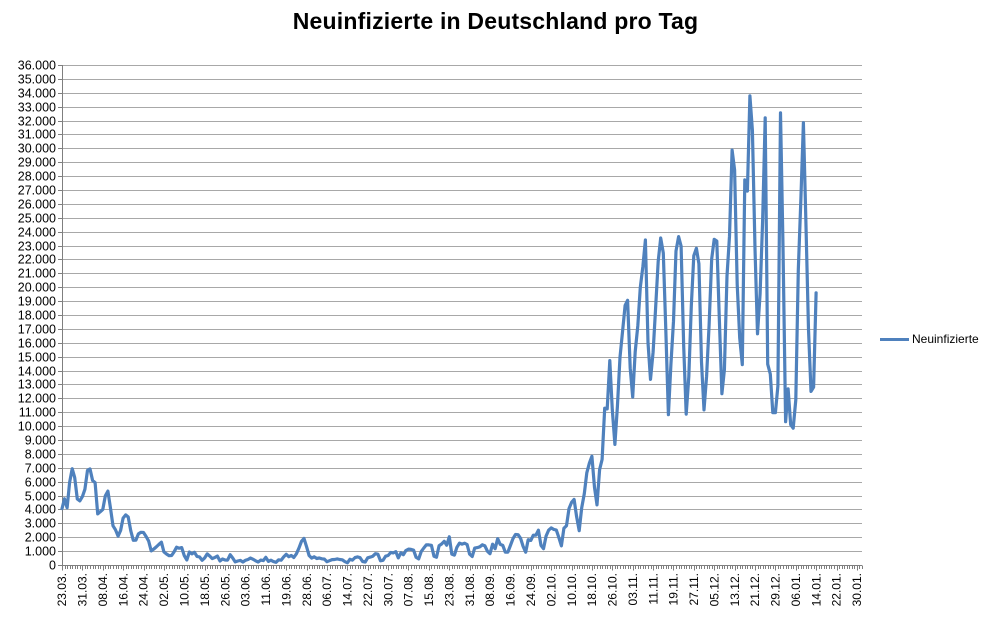  I want to click on svg-text: 12.000, so click(37, 399).